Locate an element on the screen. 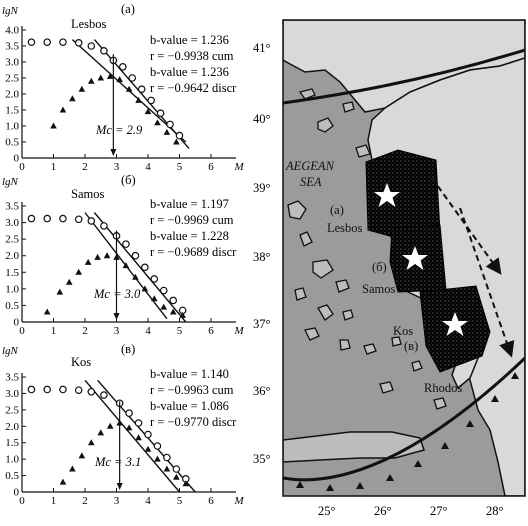  stat-line: b-value = 1.228 is located at coordinates (189, 236).